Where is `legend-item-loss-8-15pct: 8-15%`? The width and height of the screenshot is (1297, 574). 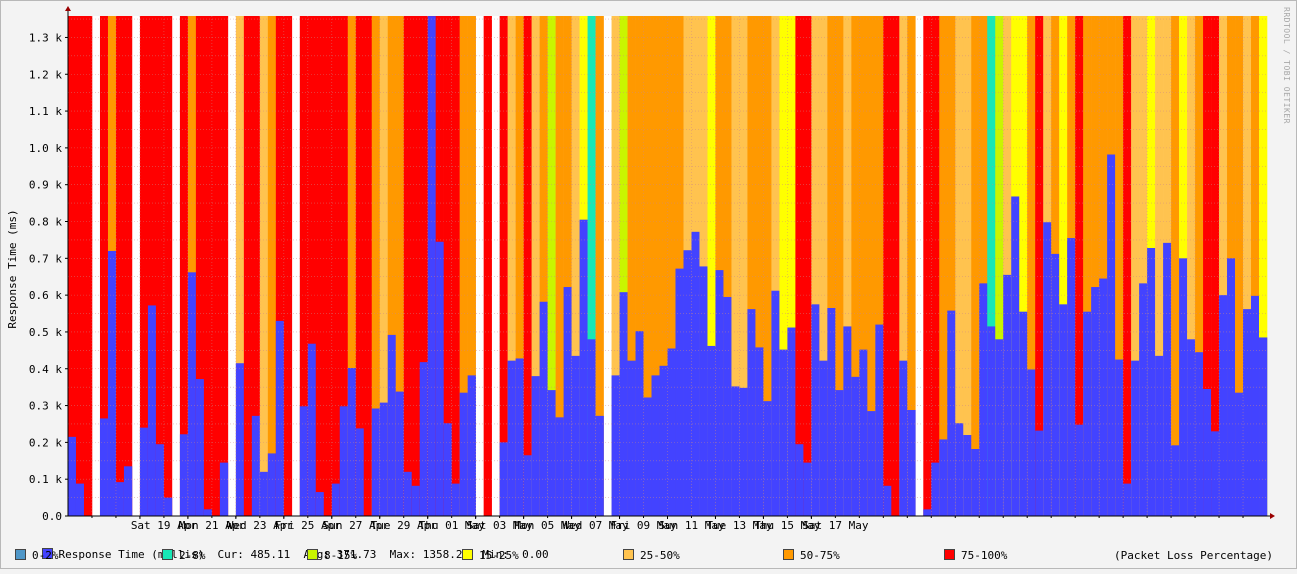
legend-item-loss-8-15pct: 8-15% is located at coordinates (332, 555).